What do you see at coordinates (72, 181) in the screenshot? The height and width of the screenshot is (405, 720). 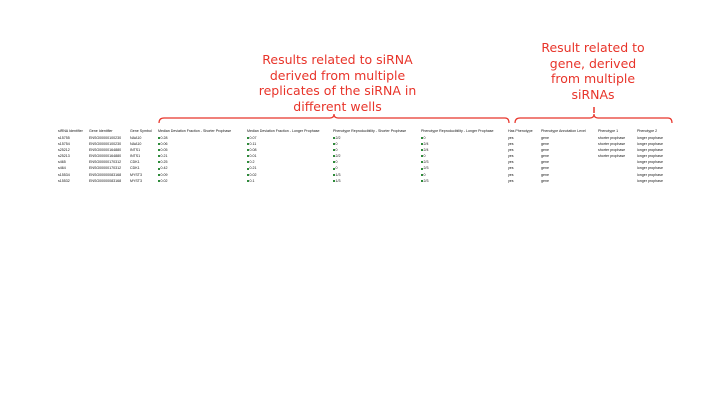 I see `table-cell: s15532` at bounding box center [72, 181].